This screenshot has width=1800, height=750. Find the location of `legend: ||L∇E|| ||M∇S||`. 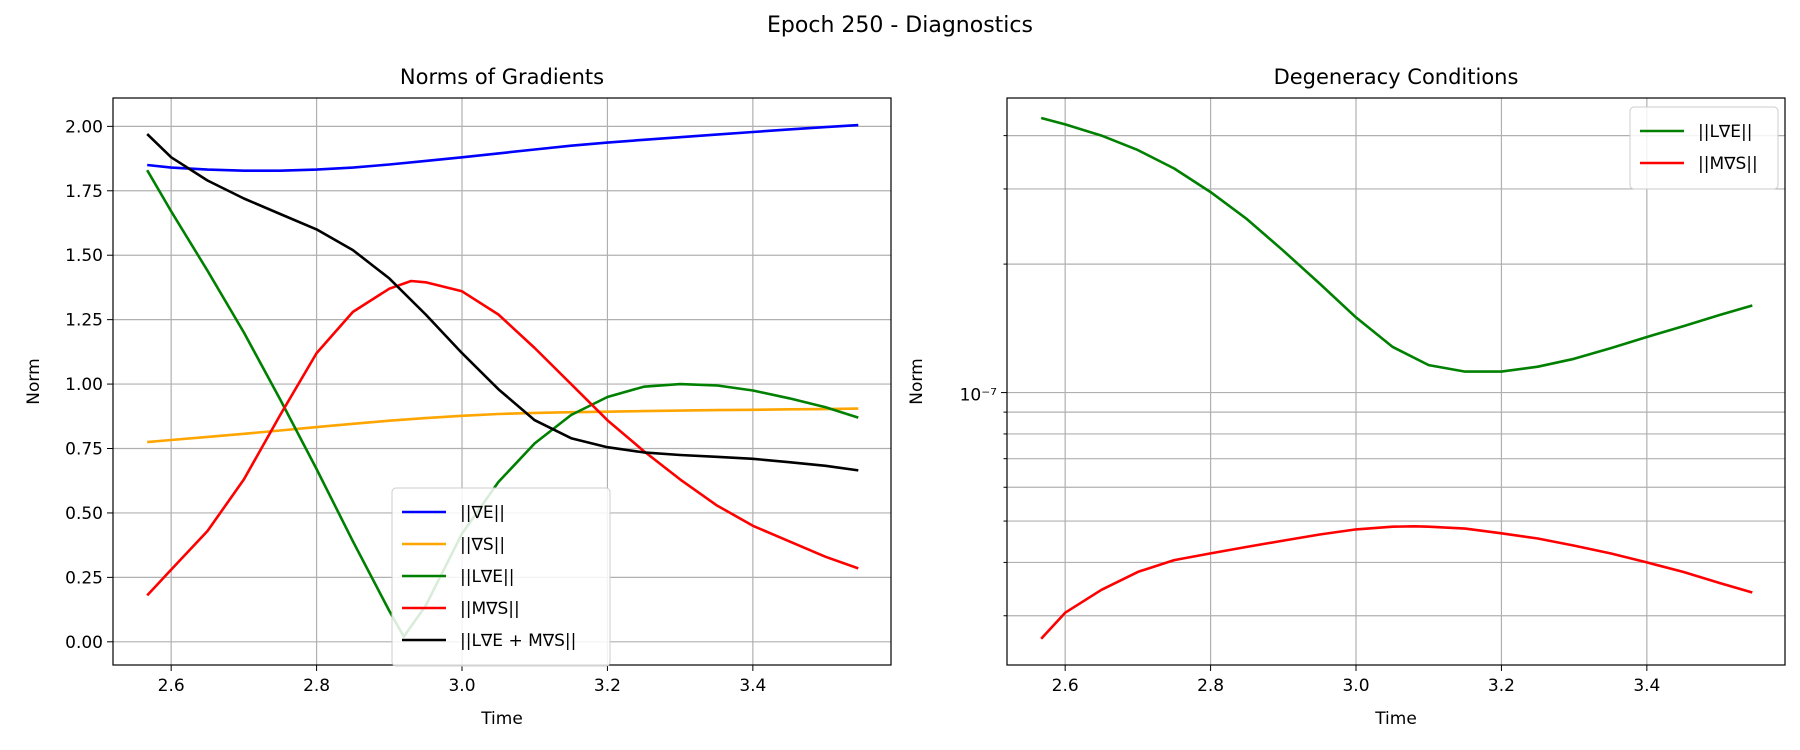

legend: ||L∇E|| ||M∇S|| is located at coordinates (1704, 148).